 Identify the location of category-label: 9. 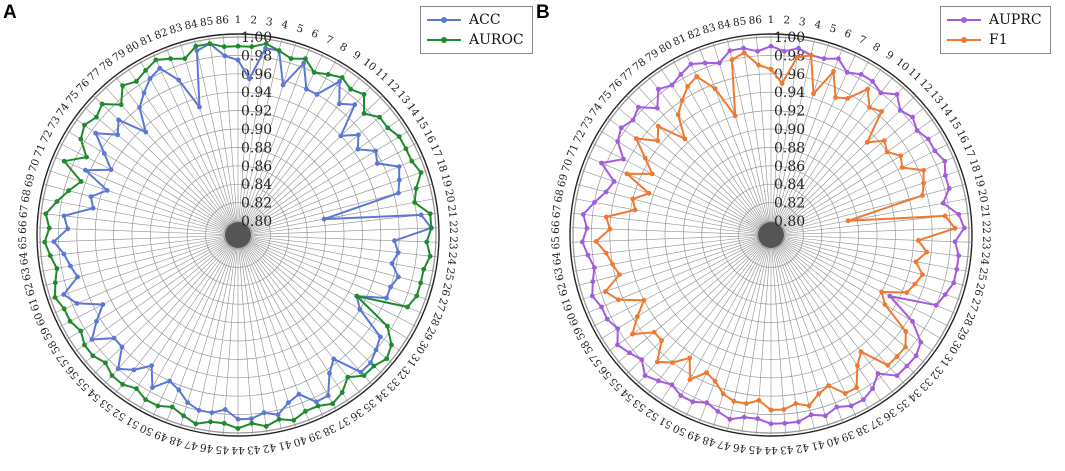
(890, 56).